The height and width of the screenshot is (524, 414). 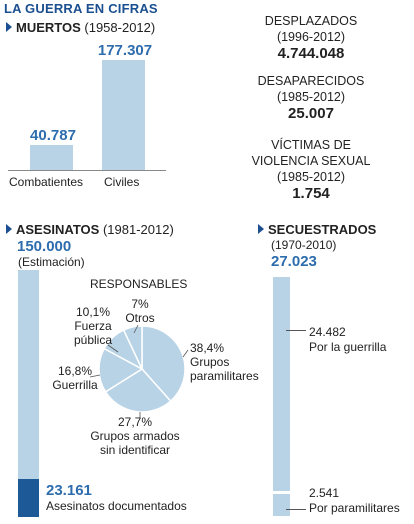 I want to click on asesinatos-documented-label: Asesinatos documentados, so click(x=116, y=506).